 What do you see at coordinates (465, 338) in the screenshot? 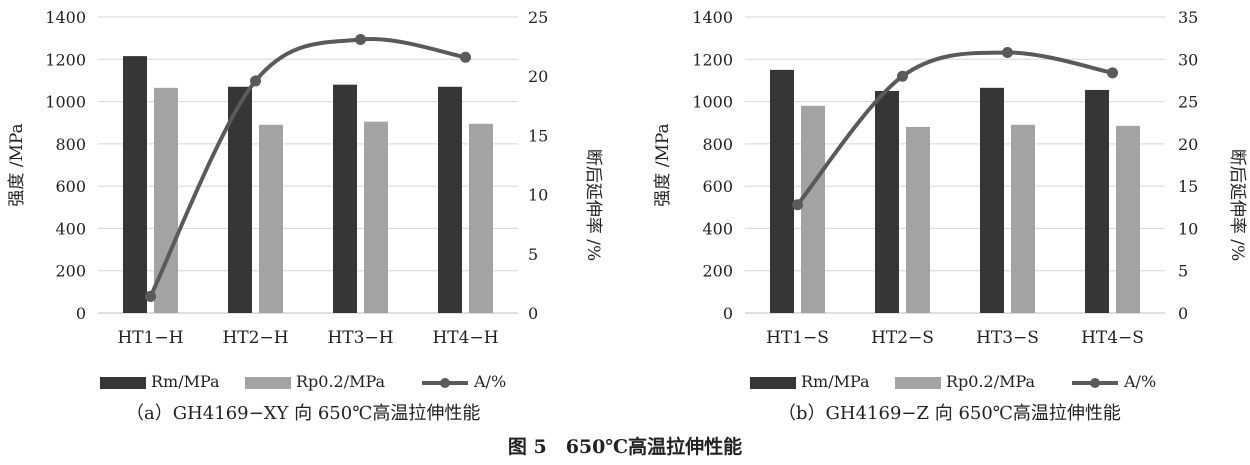
I see `x-tick-label: HT4−H` at bounding box center [465, 338].